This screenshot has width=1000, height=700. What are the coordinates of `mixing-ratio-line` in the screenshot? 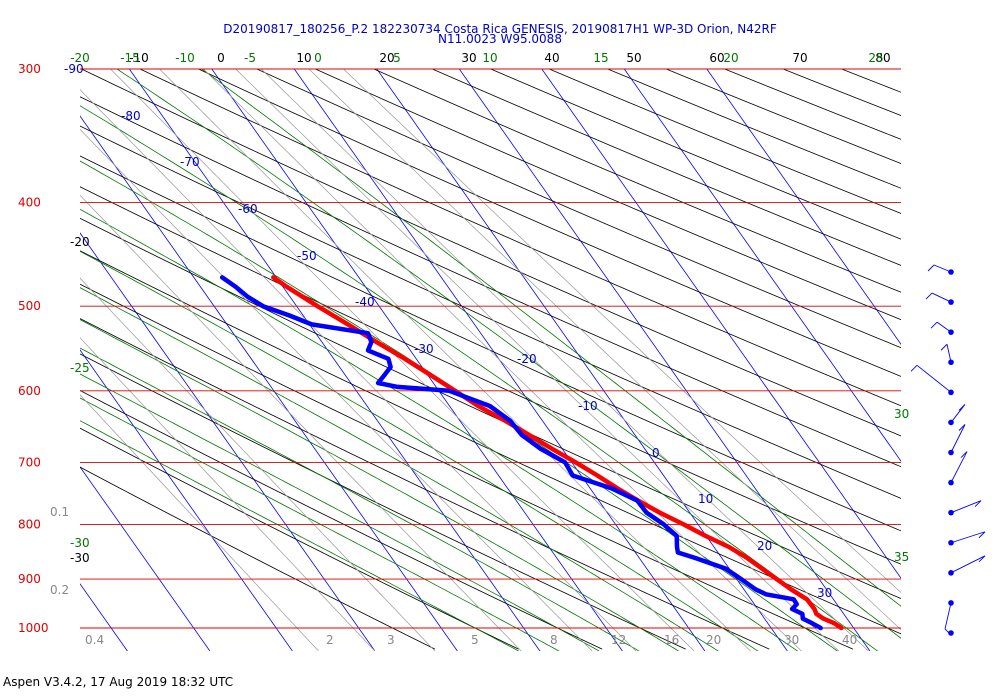 It's located at (228, 494).